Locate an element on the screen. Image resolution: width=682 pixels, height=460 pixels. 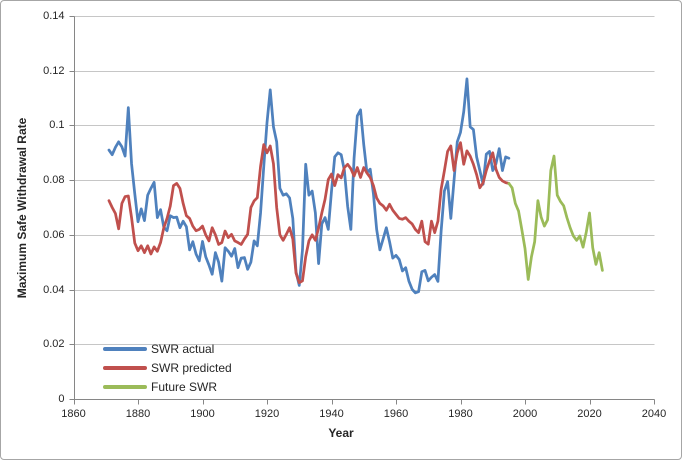
x-axis-title: Year is located at coordinates (341, 433).